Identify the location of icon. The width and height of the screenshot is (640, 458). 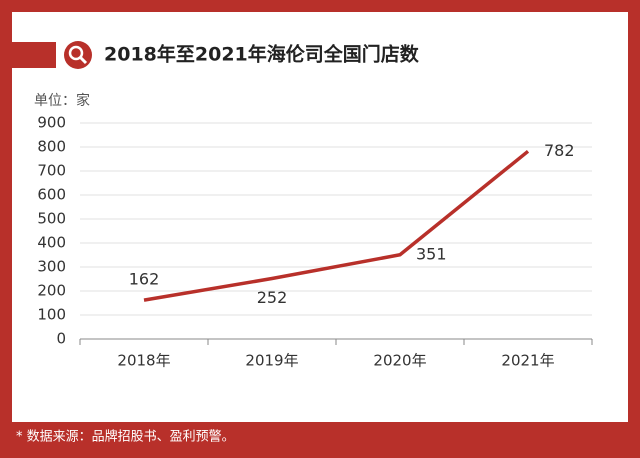
(78, 55).